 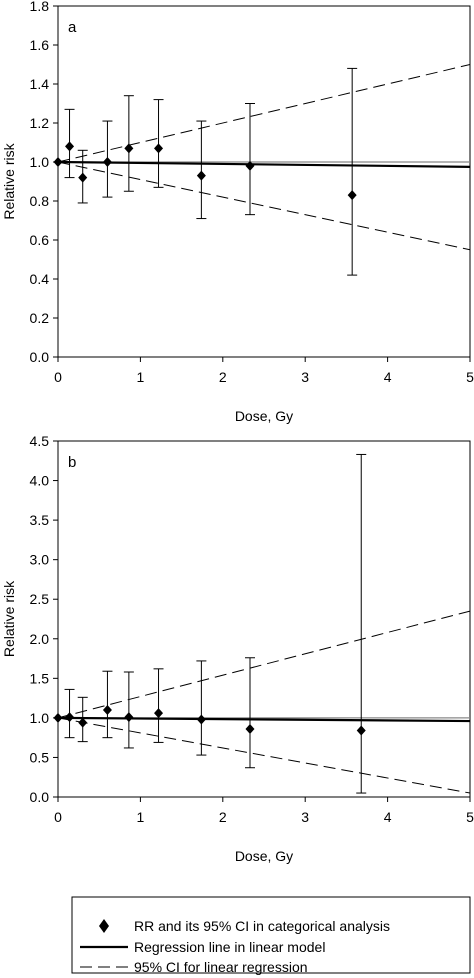 What do you see at coordinates (40, 481) in the screenshot?
I see `y-tick-label: 4.0` at bounding box center [40, 481].